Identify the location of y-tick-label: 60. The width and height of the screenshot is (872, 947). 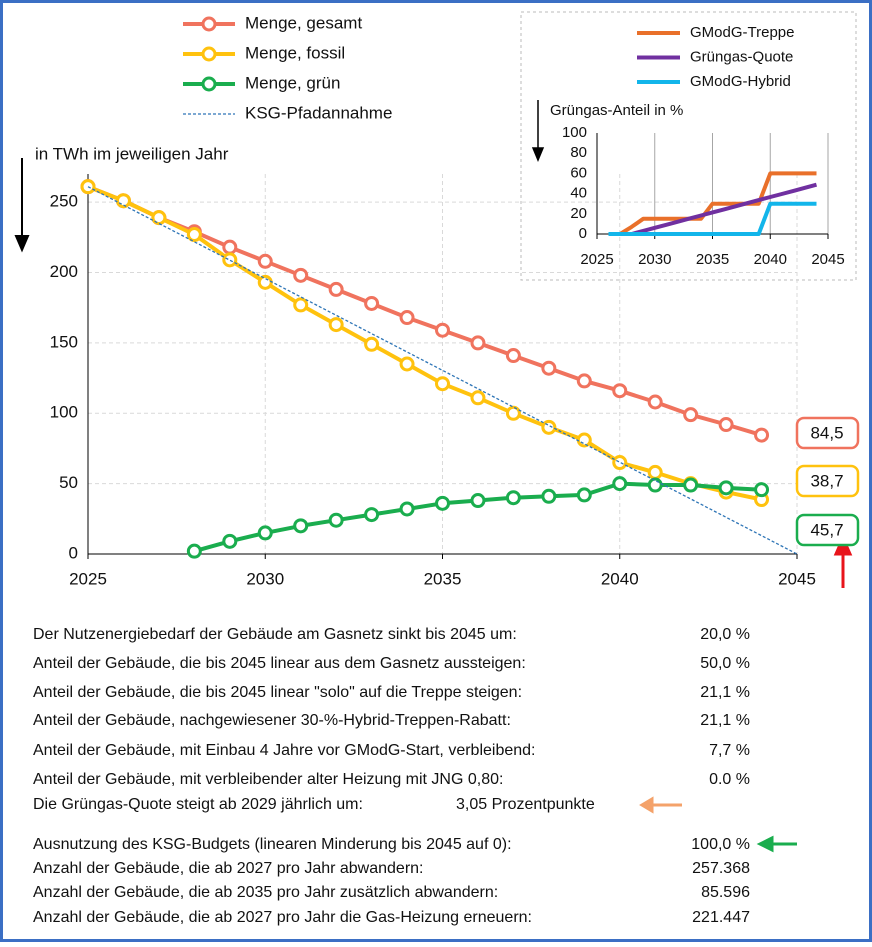
(578, 172).